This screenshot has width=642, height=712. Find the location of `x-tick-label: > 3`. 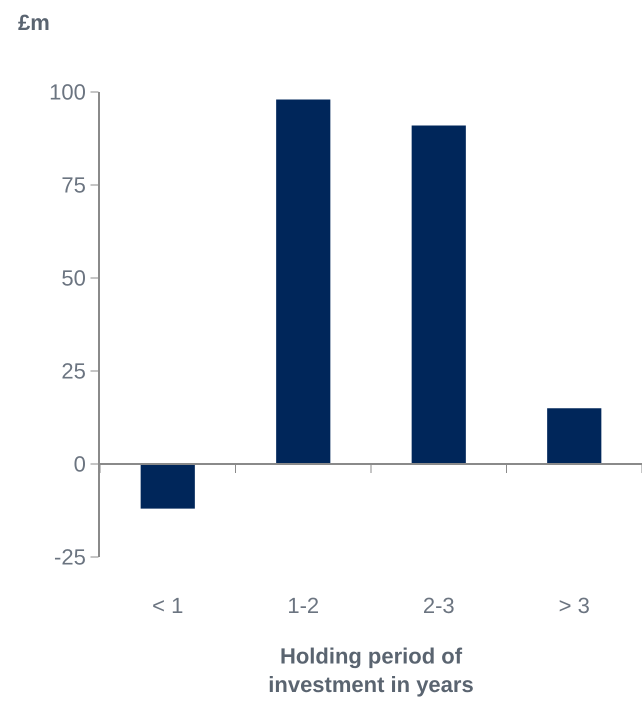

x-tick-label: > 3 is located at coordinates (574, 605).